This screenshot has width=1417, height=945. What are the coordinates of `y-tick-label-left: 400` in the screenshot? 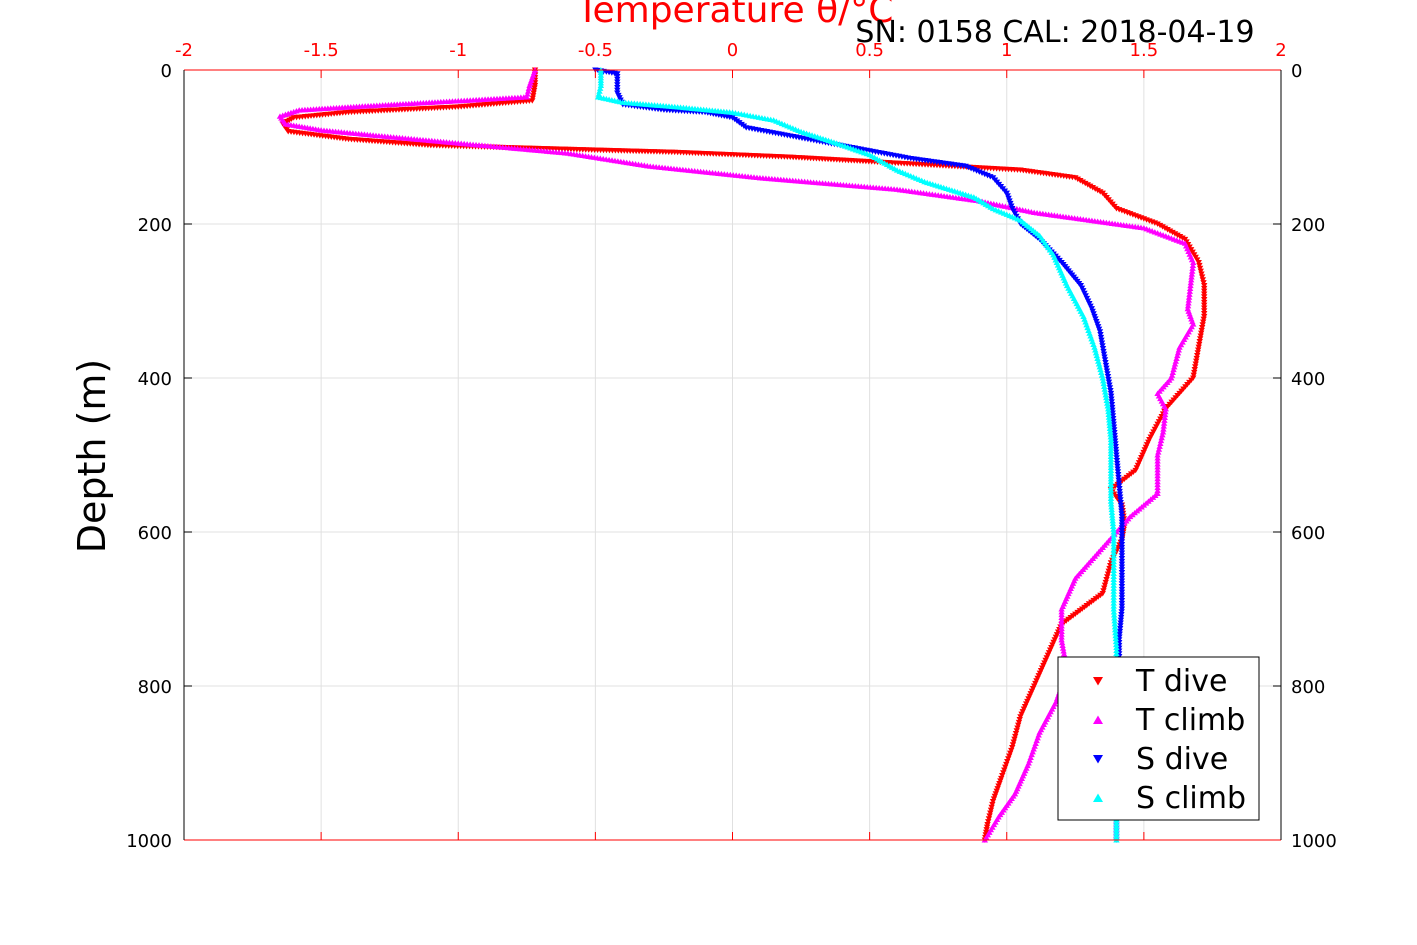 It's located at (155, 379).